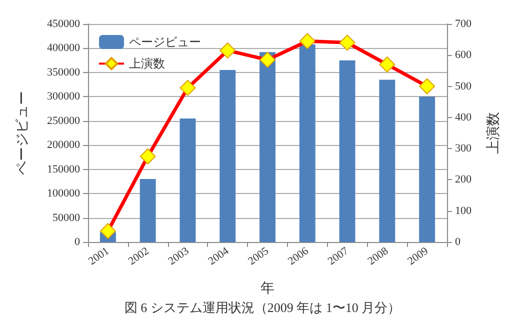 The width and height of the screenshot is (525, 324). What do you see at coordinates (463, 86) in the screenshot?
I see `y2-tick-label: 500` at bounding box center [463, 86].